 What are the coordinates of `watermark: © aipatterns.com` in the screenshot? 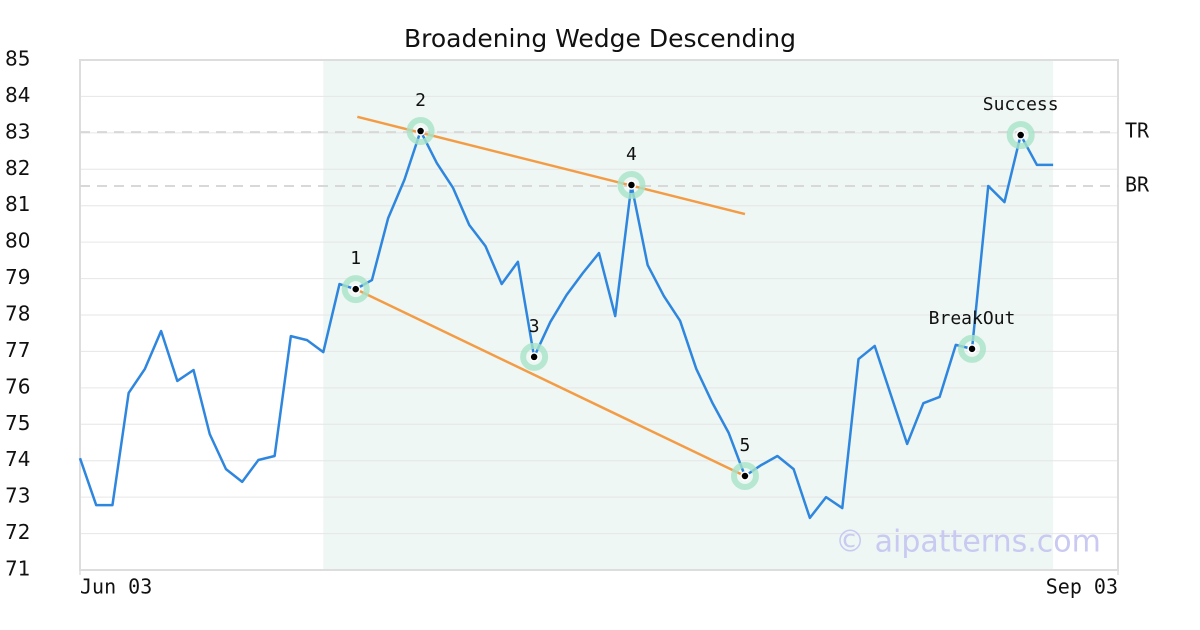 It's located at (968, 542).